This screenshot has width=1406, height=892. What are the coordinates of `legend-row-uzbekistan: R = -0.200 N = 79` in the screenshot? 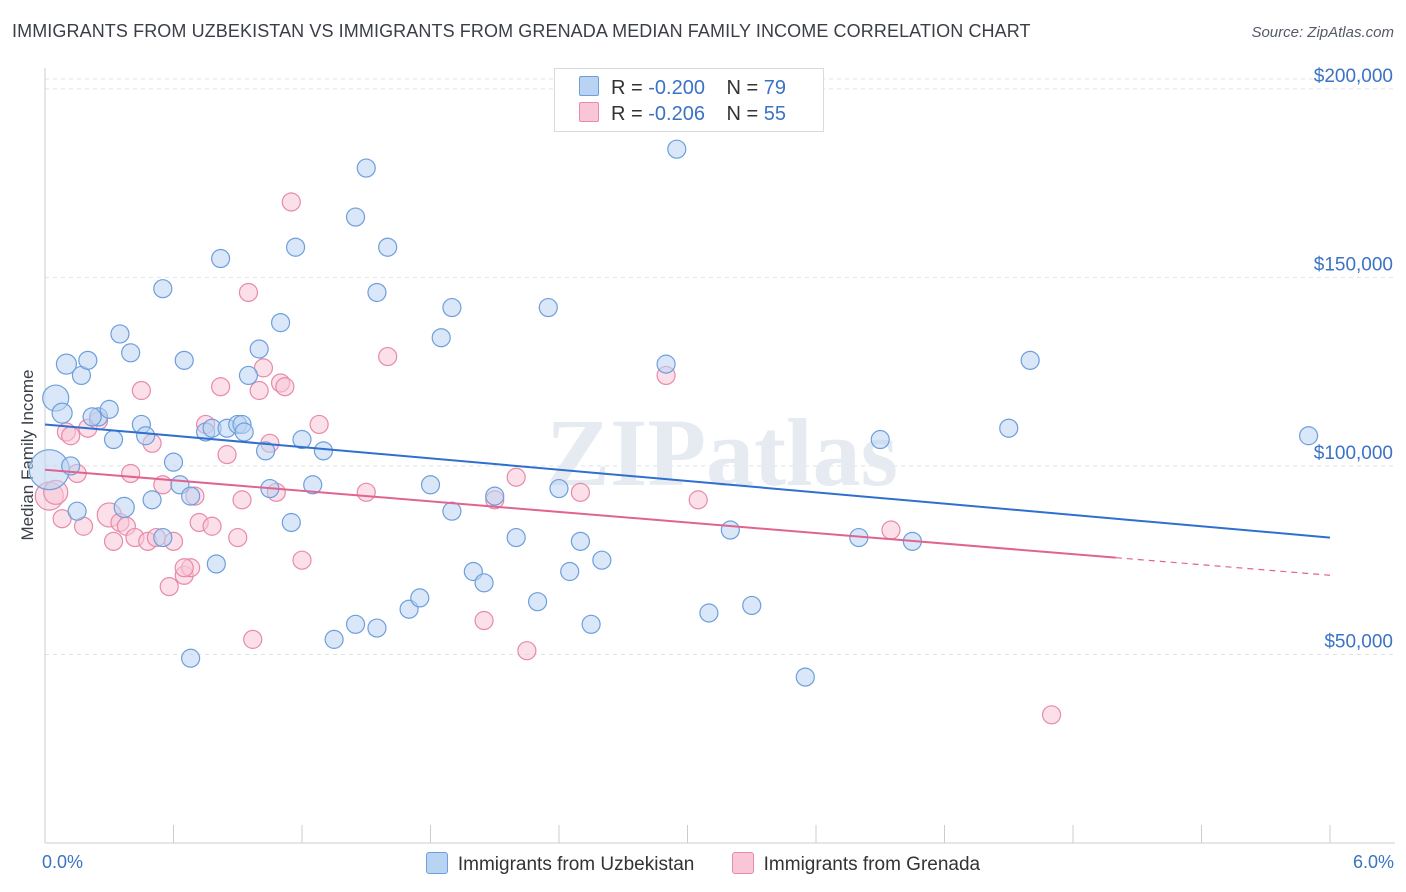 It's located at (682, 88).